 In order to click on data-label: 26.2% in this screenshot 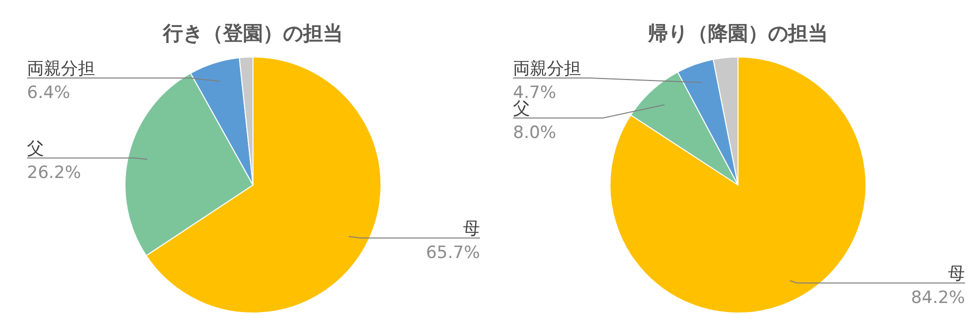, I will do `click(54, 173)`.